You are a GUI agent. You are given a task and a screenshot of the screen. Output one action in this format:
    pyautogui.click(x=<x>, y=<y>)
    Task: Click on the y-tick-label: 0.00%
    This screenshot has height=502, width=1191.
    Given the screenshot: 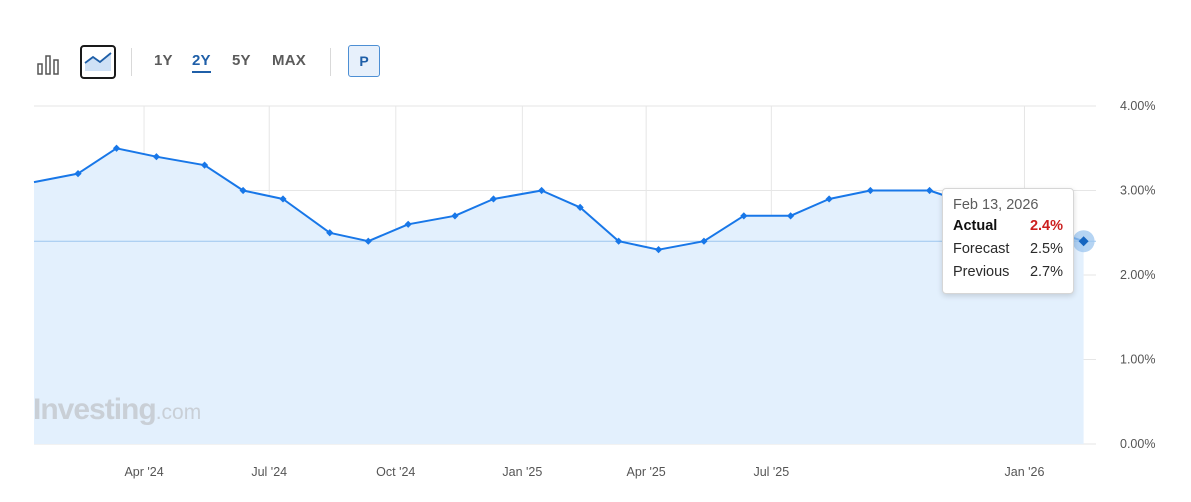 What is the action you would take?
    pyautogui.click(x=1137, y=444)
    